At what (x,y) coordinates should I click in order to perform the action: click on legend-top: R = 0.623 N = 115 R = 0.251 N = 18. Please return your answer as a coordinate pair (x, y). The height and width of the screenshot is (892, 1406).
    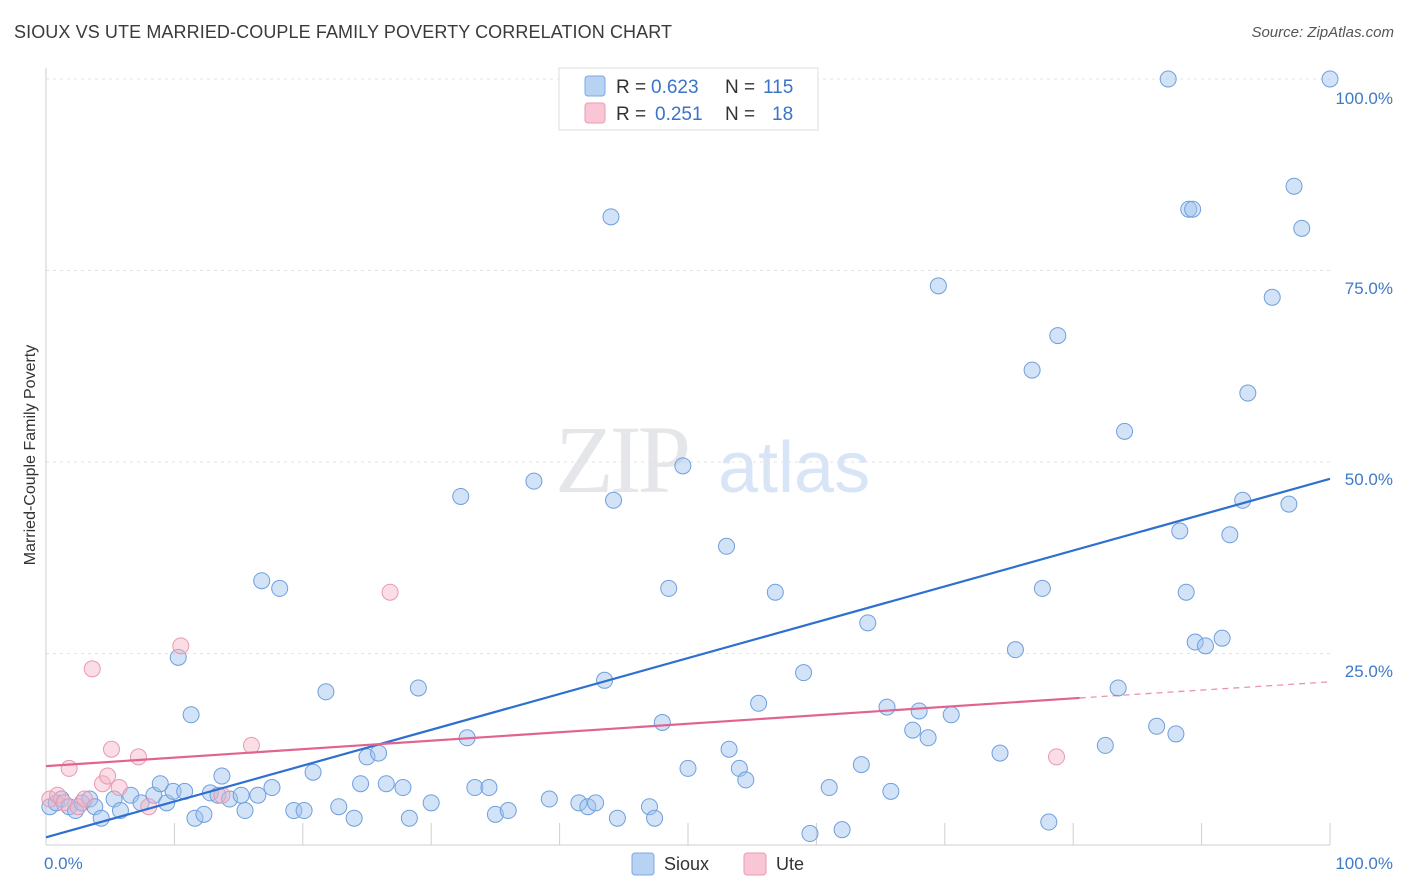
    Looking at the image, I should click on (688, 99).